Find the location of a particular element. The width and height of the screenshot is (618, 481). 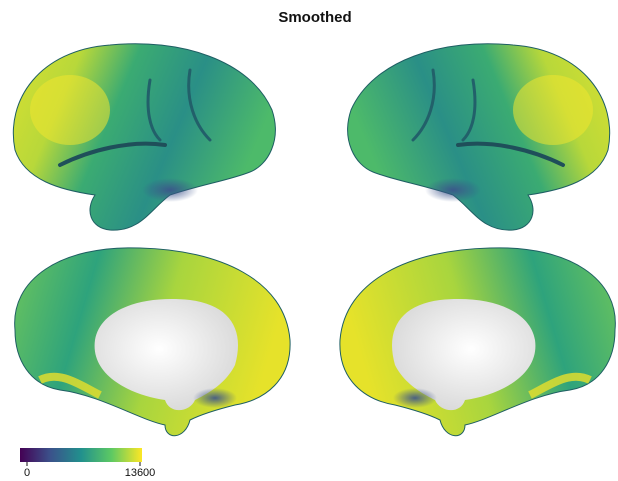

colorbar-max-label: 13600 is located at coordinates (140, 473).